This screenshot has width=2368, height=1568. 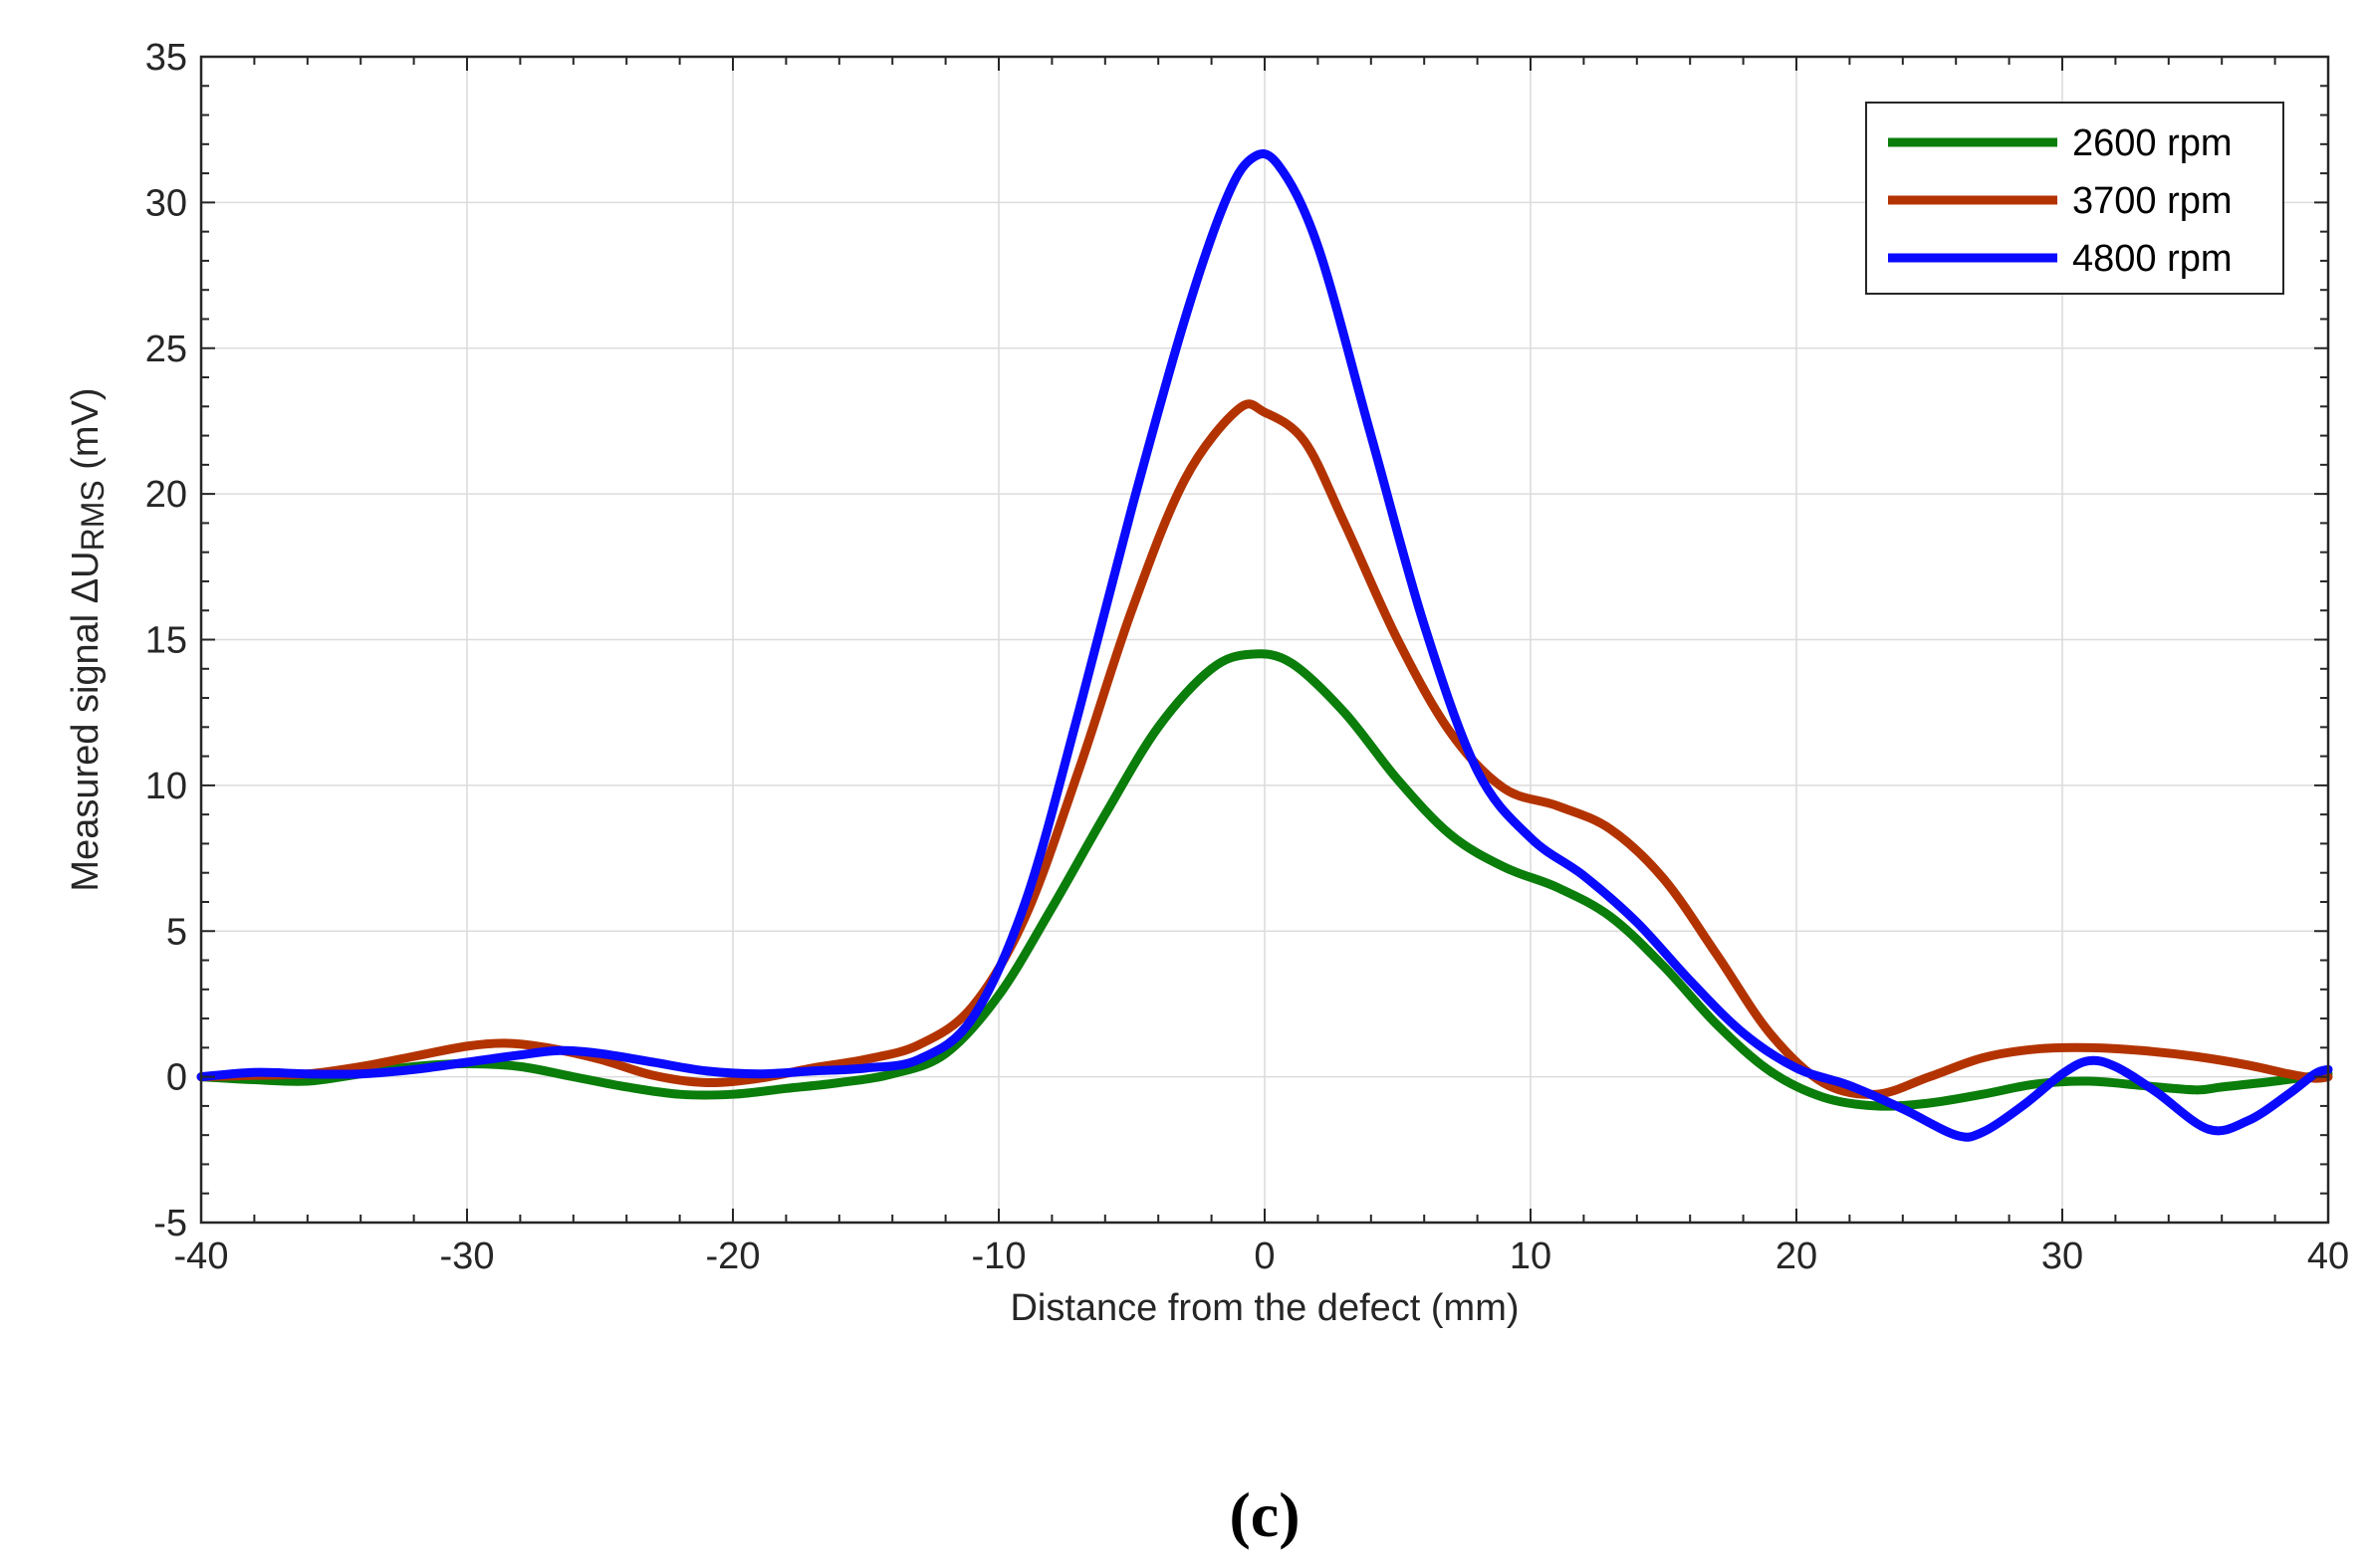 What do you see at coordinates (2062, 1256) in the screenshot?
I see `x-tick-label: 30` at bounding box center [2062, 1256].